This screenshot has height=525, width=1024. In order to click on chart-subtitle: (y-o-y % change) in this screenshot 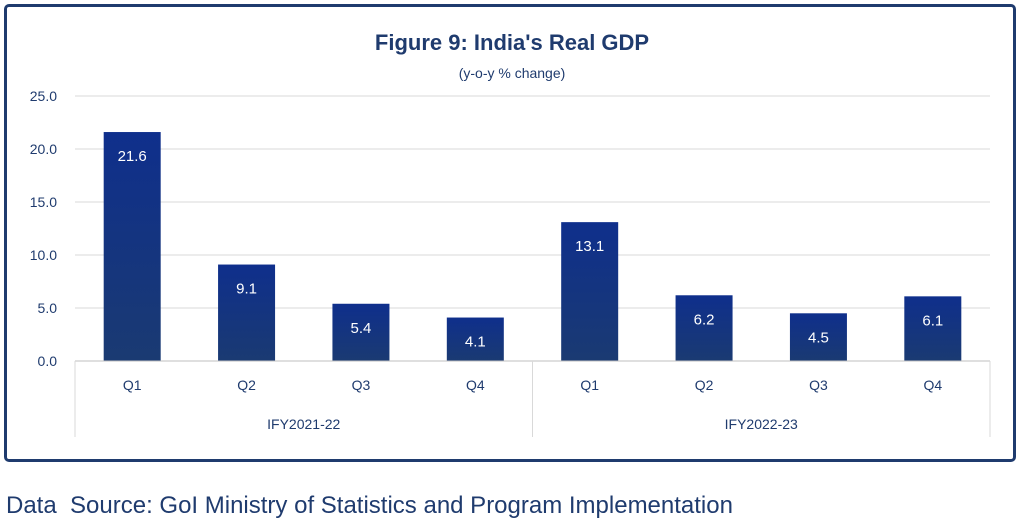, I will do `click(512, 73)`.